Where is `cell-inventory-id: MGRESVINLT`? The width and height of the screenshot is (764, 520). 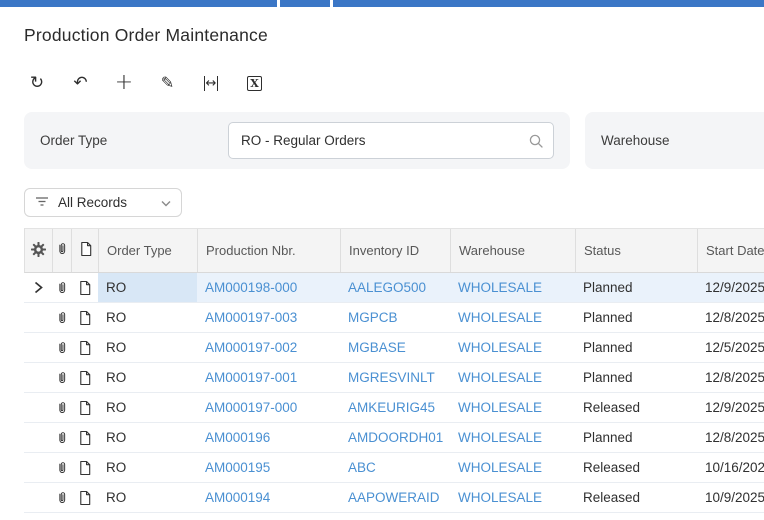 cell-inventory-id: MGRESVINLT is located at coordinates (395, 377).